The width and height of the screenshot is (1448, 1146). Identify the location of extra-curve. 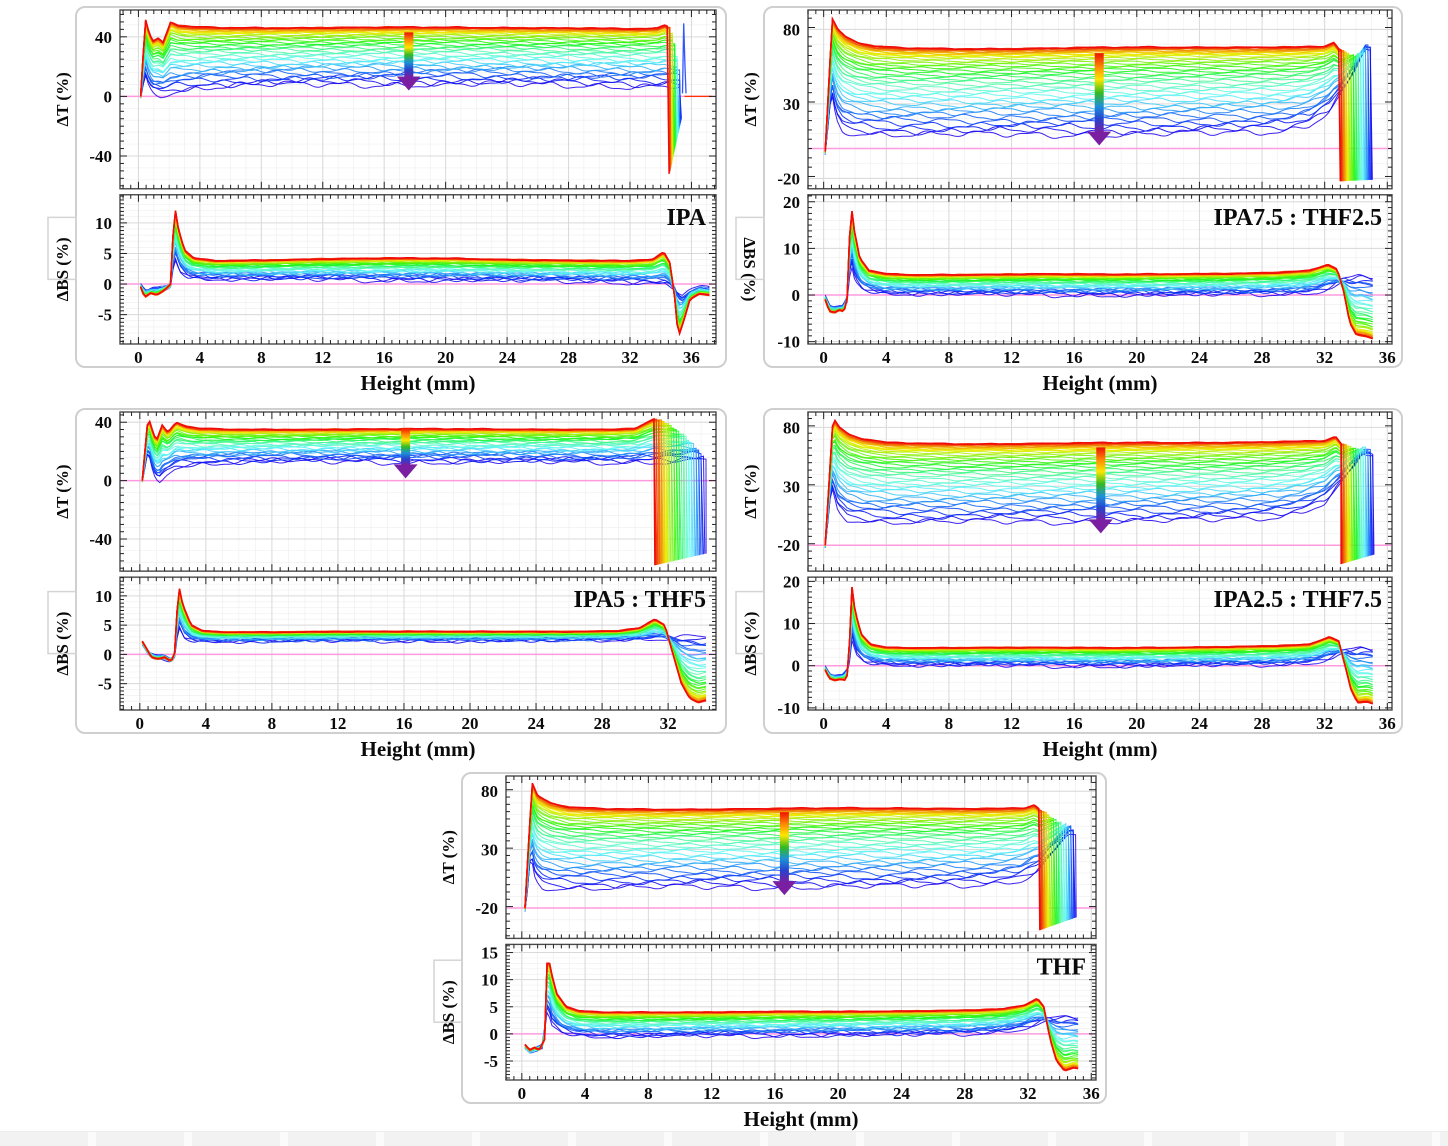
(684, 58).